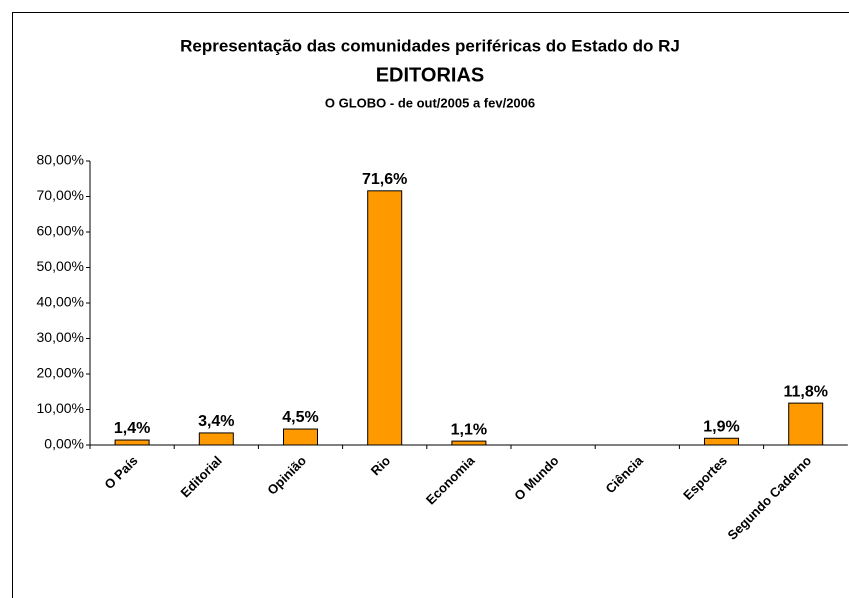  I want to click on value-label: 1,9%, so click(721, 426).